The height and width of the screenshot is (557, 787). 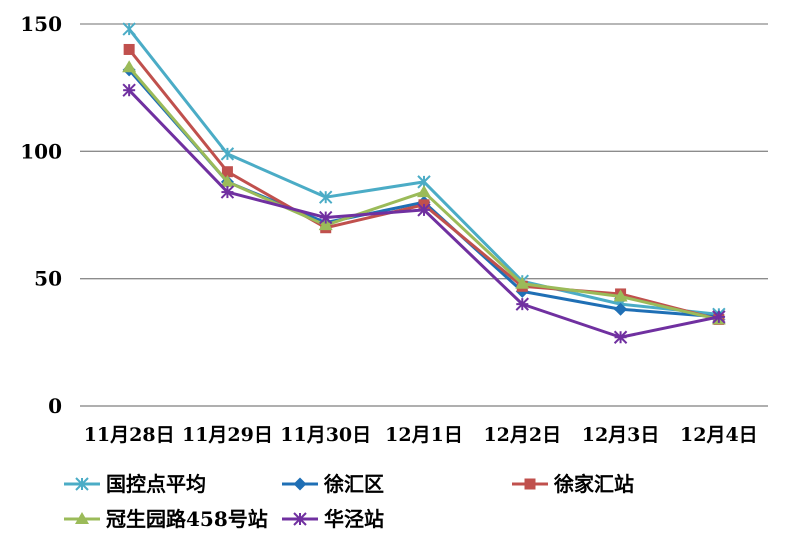 I want to click on y-axis-ticks: 0 50 100 150, so click(x=41, y=215).